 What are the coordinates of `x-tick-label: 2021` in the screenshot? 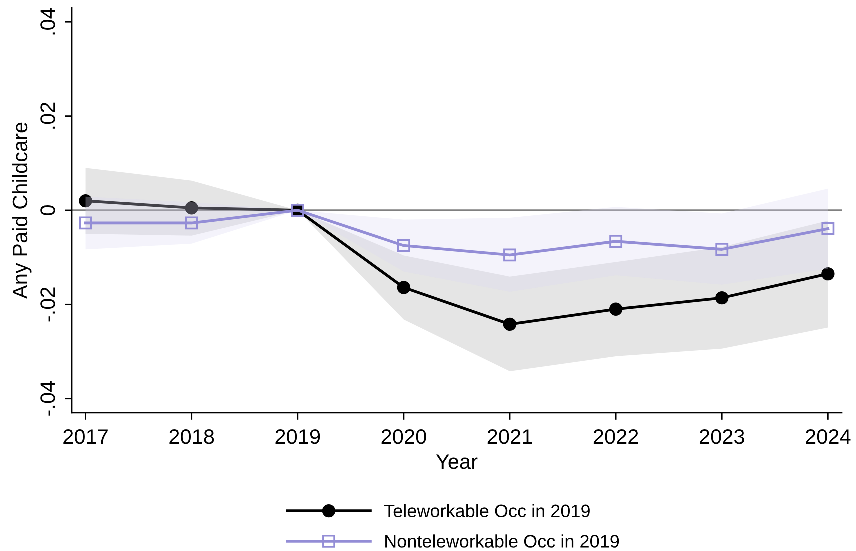 It's located at (510, 436).